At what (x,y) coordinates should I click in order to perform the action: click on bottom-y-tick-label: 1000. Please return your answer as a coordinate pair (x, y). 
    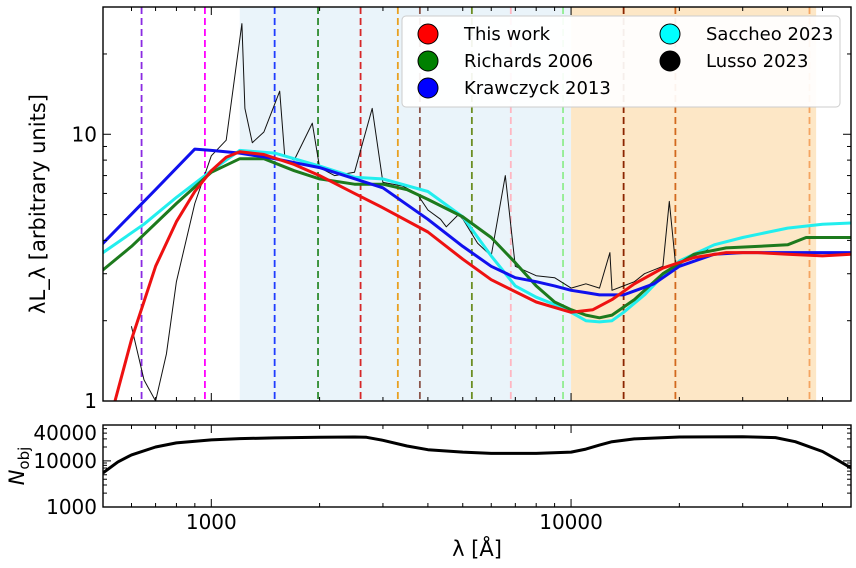
    Looking at the image, I should click on (71, 507).